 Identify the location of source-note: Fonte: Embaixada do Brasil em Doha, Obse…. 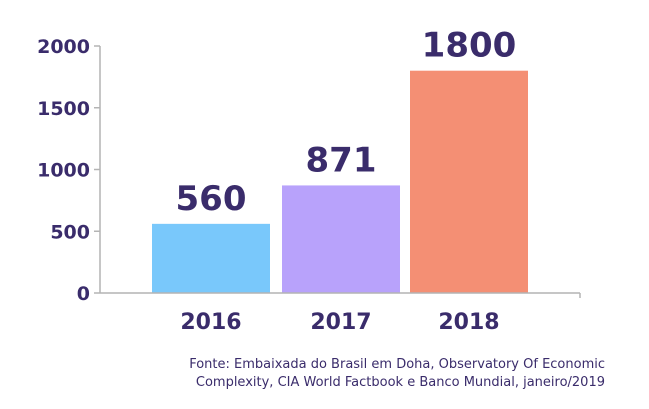
(370, 374).